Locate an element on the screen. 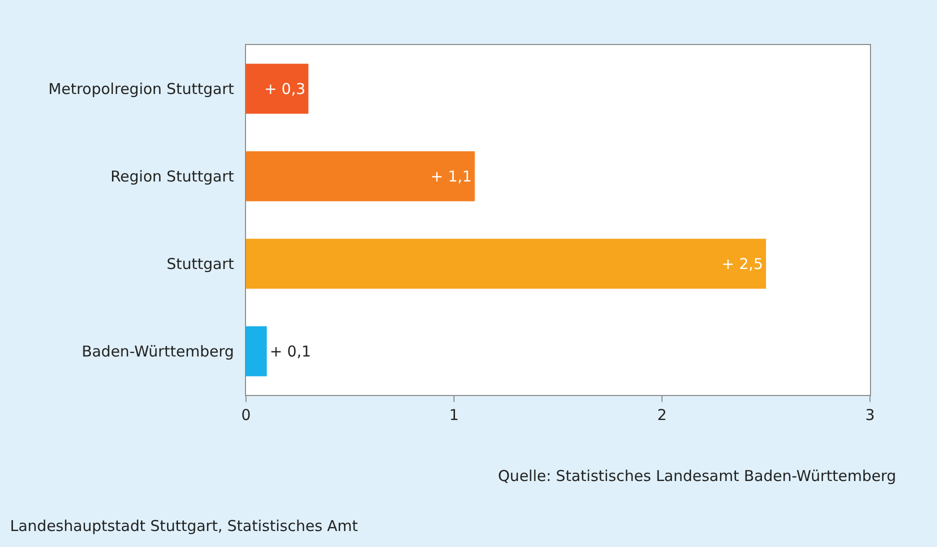  x-tick-label: 2 is located at coordinates (662, 415).